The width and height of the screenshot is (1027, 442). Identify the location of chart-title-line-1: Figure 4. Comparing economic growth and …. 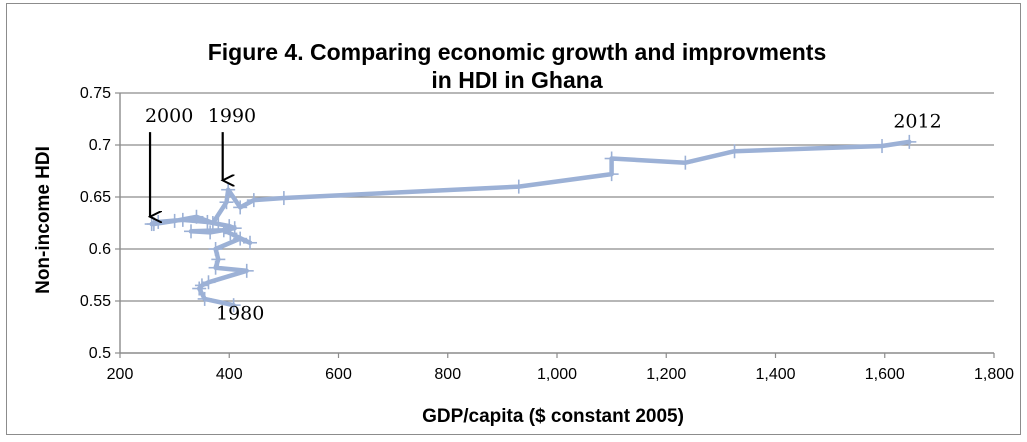
(517, 52).